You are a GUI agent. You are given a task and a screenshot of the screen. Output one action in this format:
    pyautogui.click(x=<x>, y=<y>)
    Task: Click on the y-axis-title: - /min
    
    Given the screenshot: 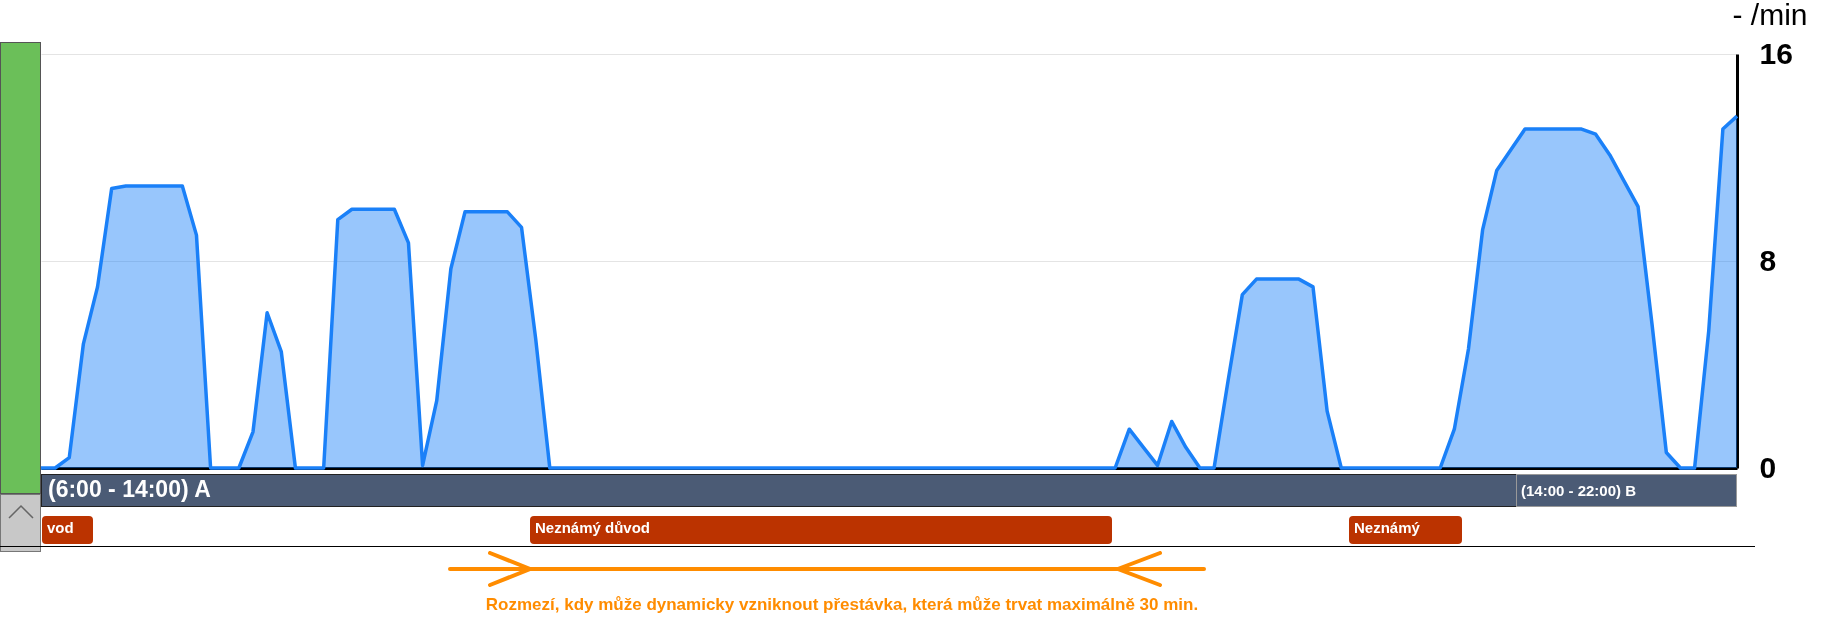 What is the action you would take?
    pyautogui.click(x=1770, y=15)
    